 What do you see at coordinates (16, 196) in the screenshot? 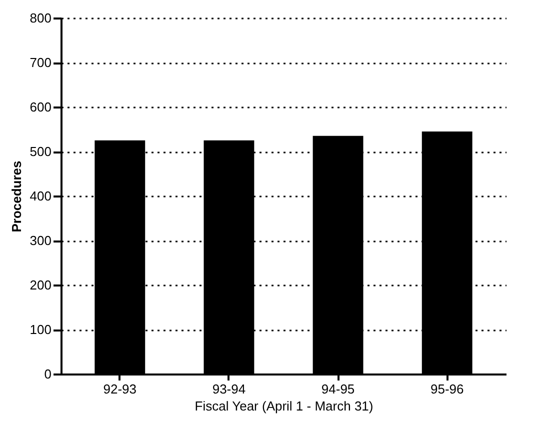
I see `y-axis-title: Procedures` at bounding box center [16, 196].